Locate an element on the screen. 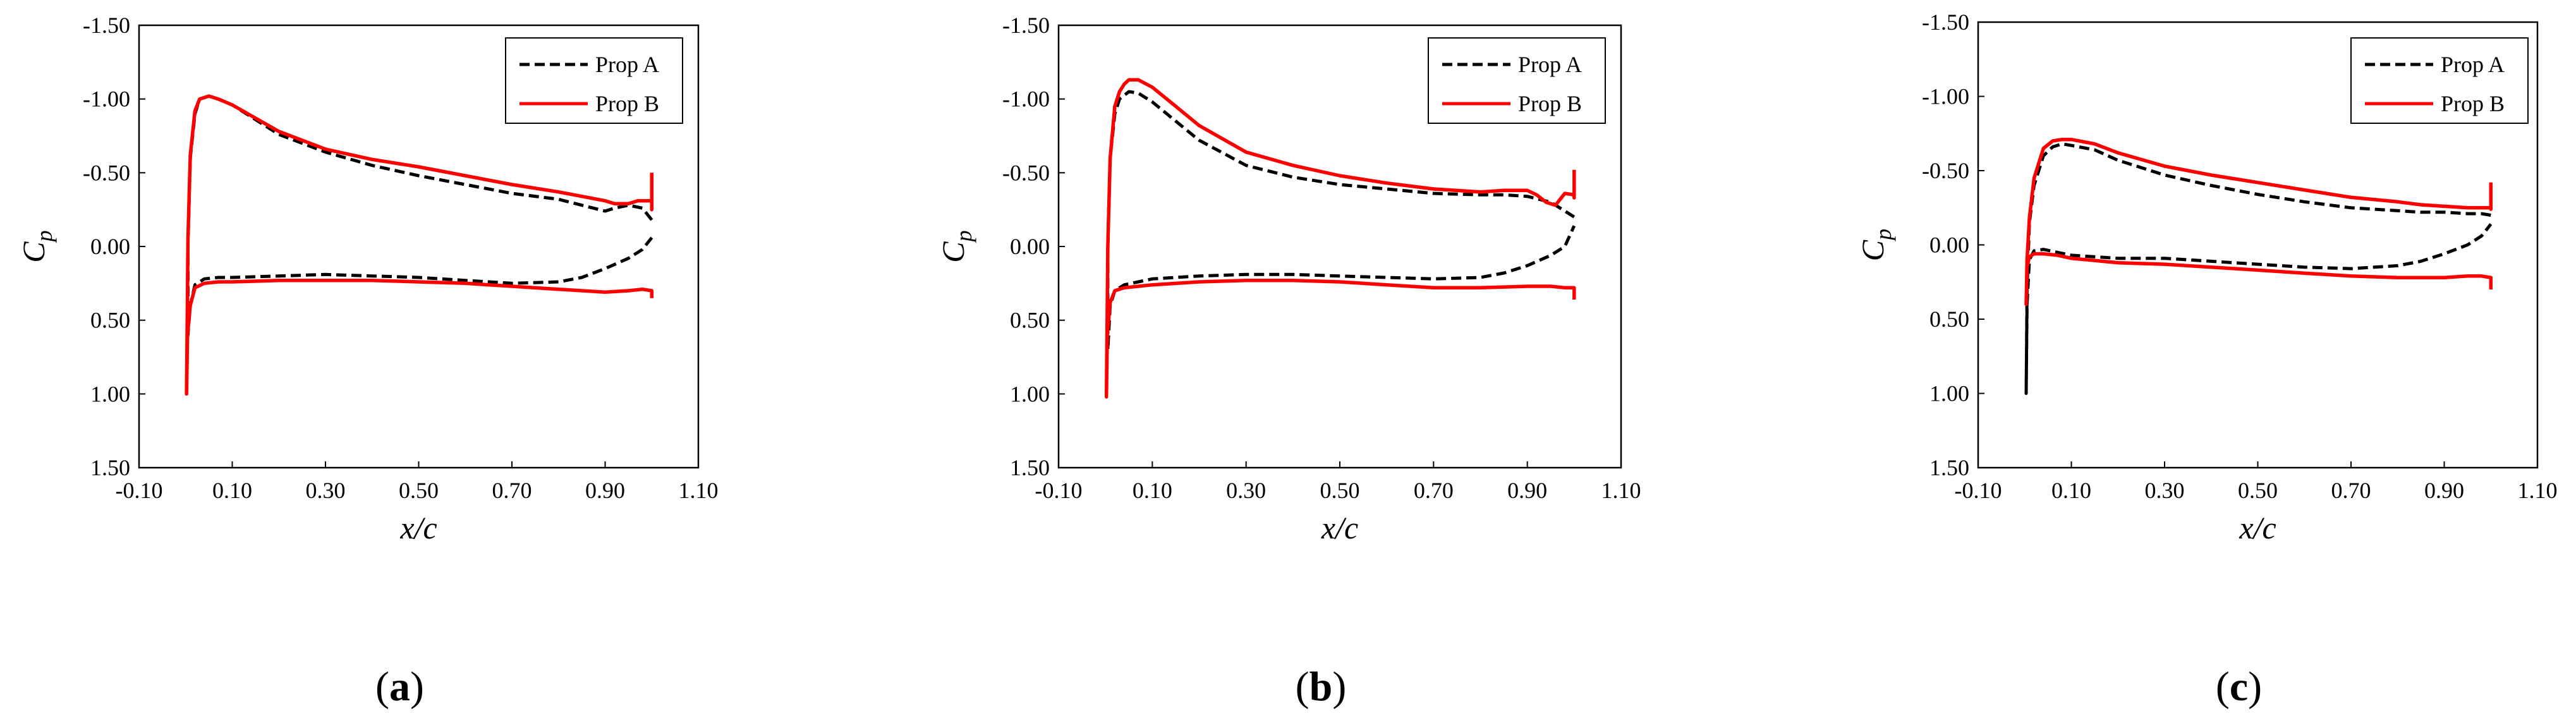  panel-label: (a) is located at coordinates (399, 687).